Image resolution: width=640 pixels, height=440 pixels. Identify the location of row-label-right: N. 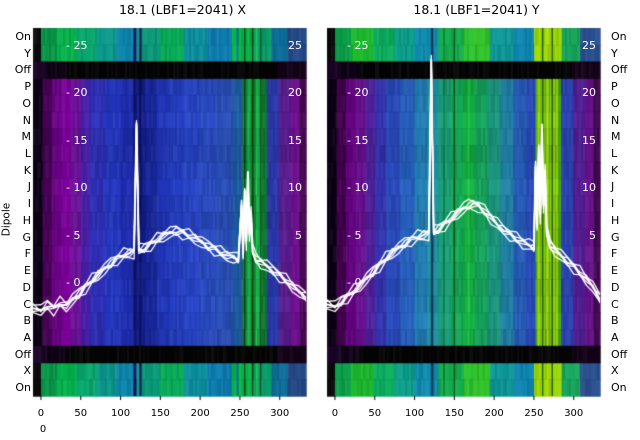
(615, 120).